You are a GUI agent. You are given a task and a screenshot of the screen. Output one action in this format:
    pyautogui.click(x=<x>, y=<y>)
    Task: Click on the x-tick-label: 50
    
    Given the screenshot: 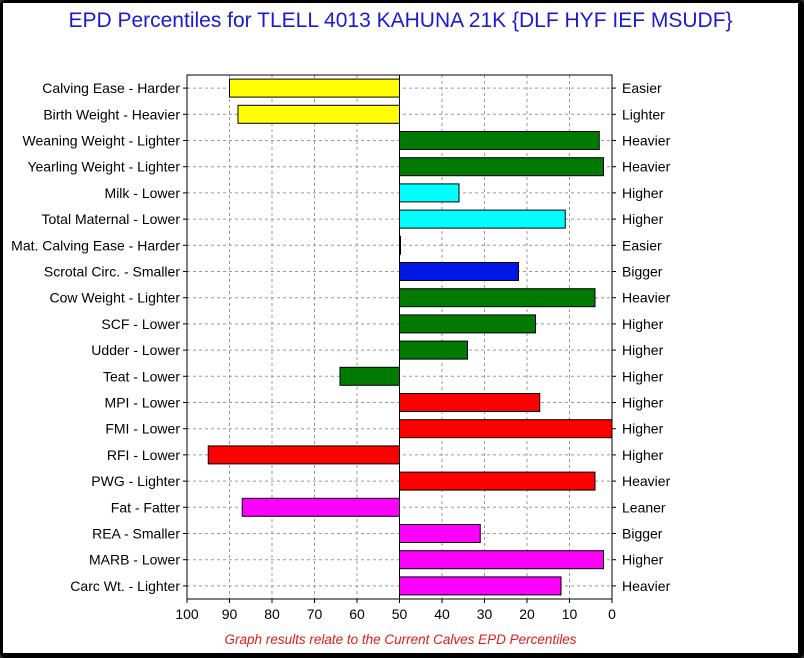 What is the action you would take?
    pyautogui.click(x=400, y=614)
    